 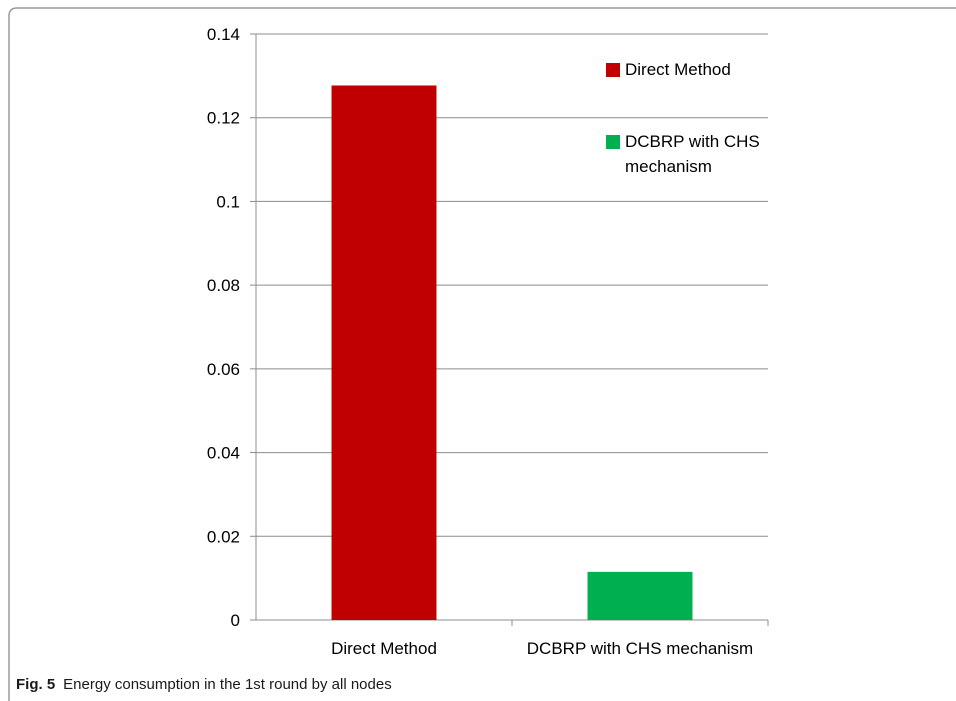 What do you see at coordinates (223, 536) in the screenshot?
I see `y-tick-label: 0.02` at bounding box center [223, 536].